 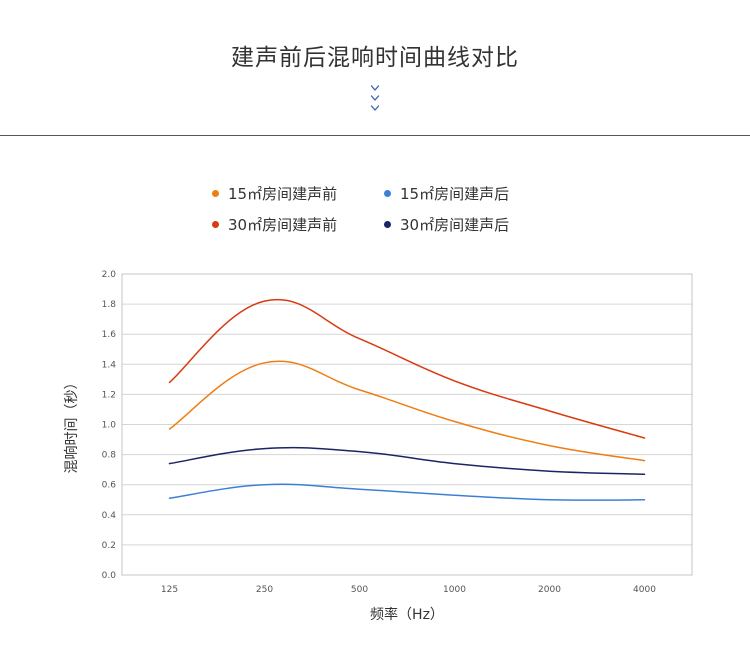 What do you see at coordinates (407, 614) in the screenshot?
I see `x-axis-title: 频率（Hz）` at bounding box center [407, 614].